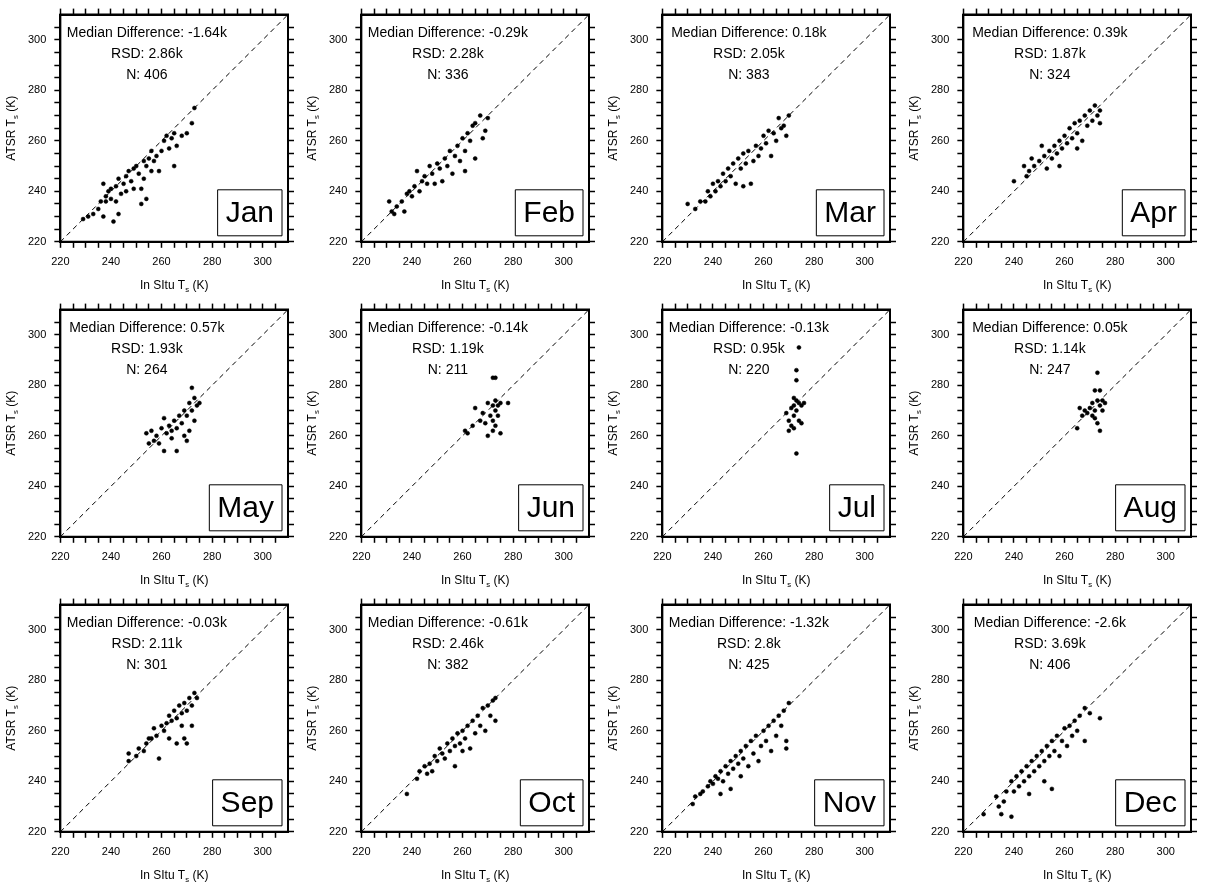 This screenshot has width=1207, height=886. Describe the element at coordinates (749, 622) in the screenshot. I see `annotation: Median Difference: -1.32k` at that location.